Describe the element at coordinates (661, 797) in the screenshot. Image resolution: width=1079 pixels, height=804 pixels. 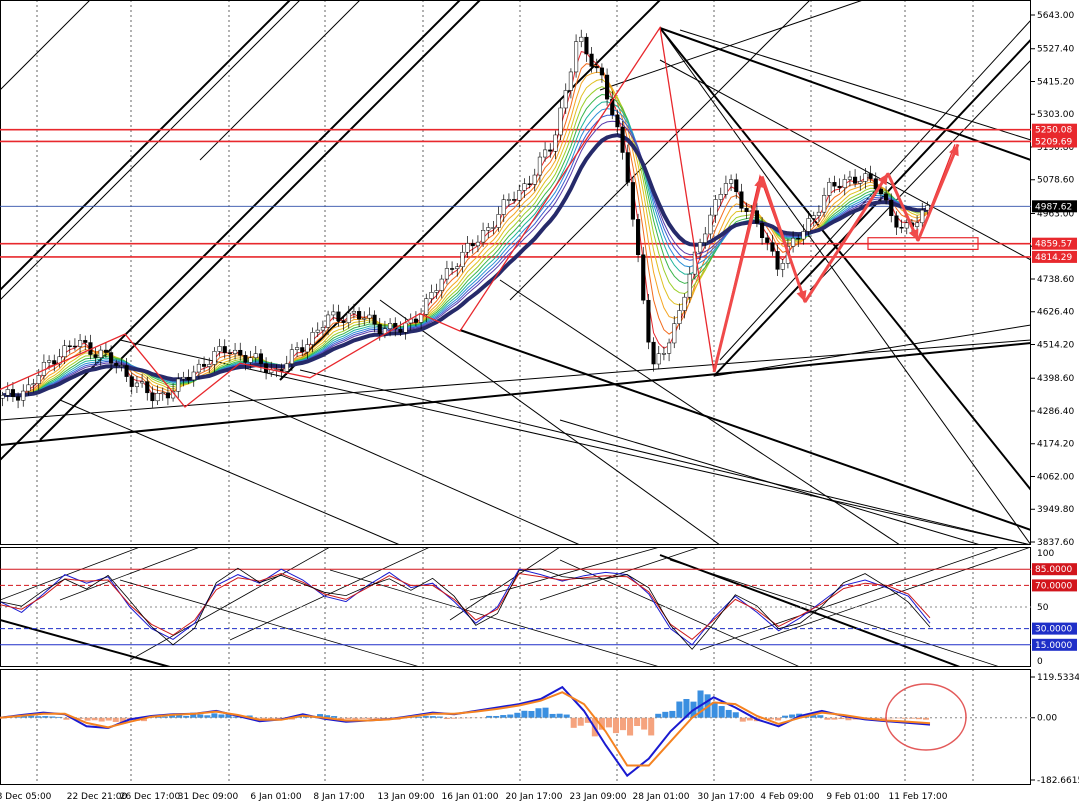
I see `time-label: 28 Jan 01:00` at that location.